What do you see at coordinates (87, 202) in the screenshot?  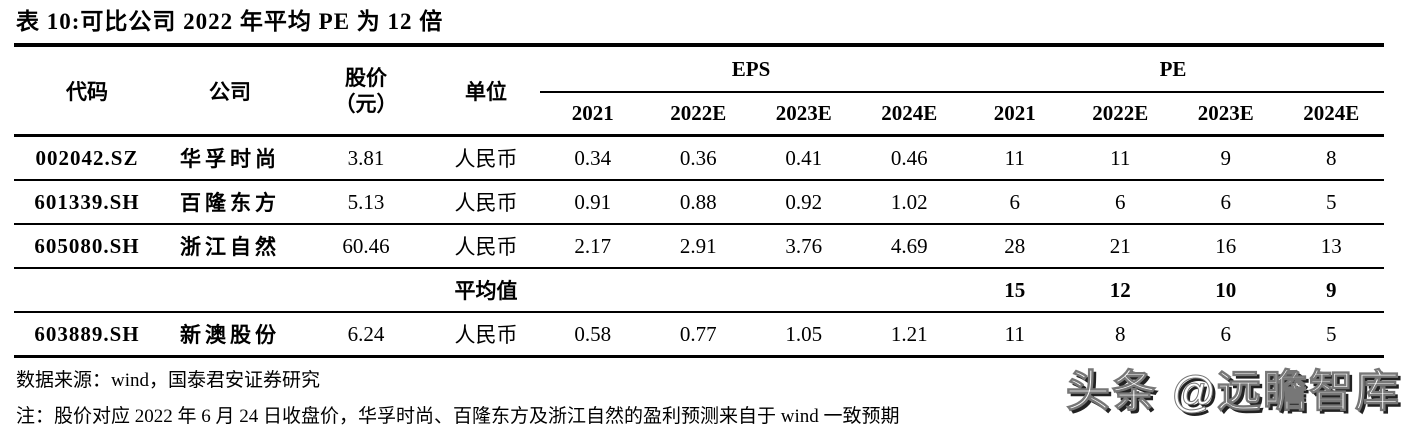 I see `cell-code: 601339.SH` at bounding box center [87, 202].